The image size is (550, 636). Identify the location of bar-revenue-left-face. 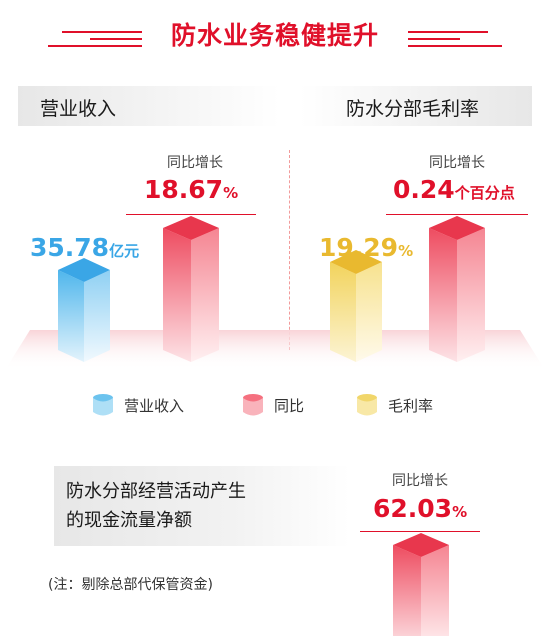
(71, 316).